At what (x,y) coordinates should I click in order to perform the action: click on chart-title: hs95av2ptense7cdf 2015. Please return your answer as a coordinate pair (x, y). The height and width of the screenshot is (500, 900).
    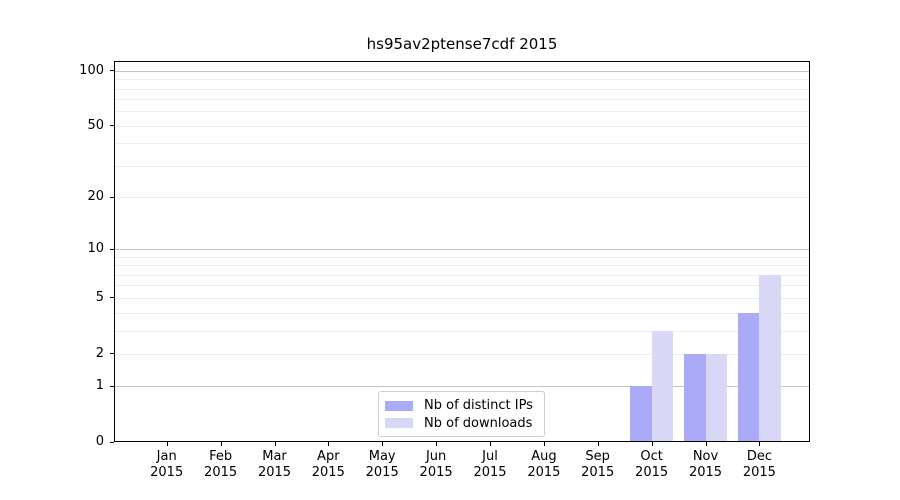
    Looking at the image, I should click on (462, 44).